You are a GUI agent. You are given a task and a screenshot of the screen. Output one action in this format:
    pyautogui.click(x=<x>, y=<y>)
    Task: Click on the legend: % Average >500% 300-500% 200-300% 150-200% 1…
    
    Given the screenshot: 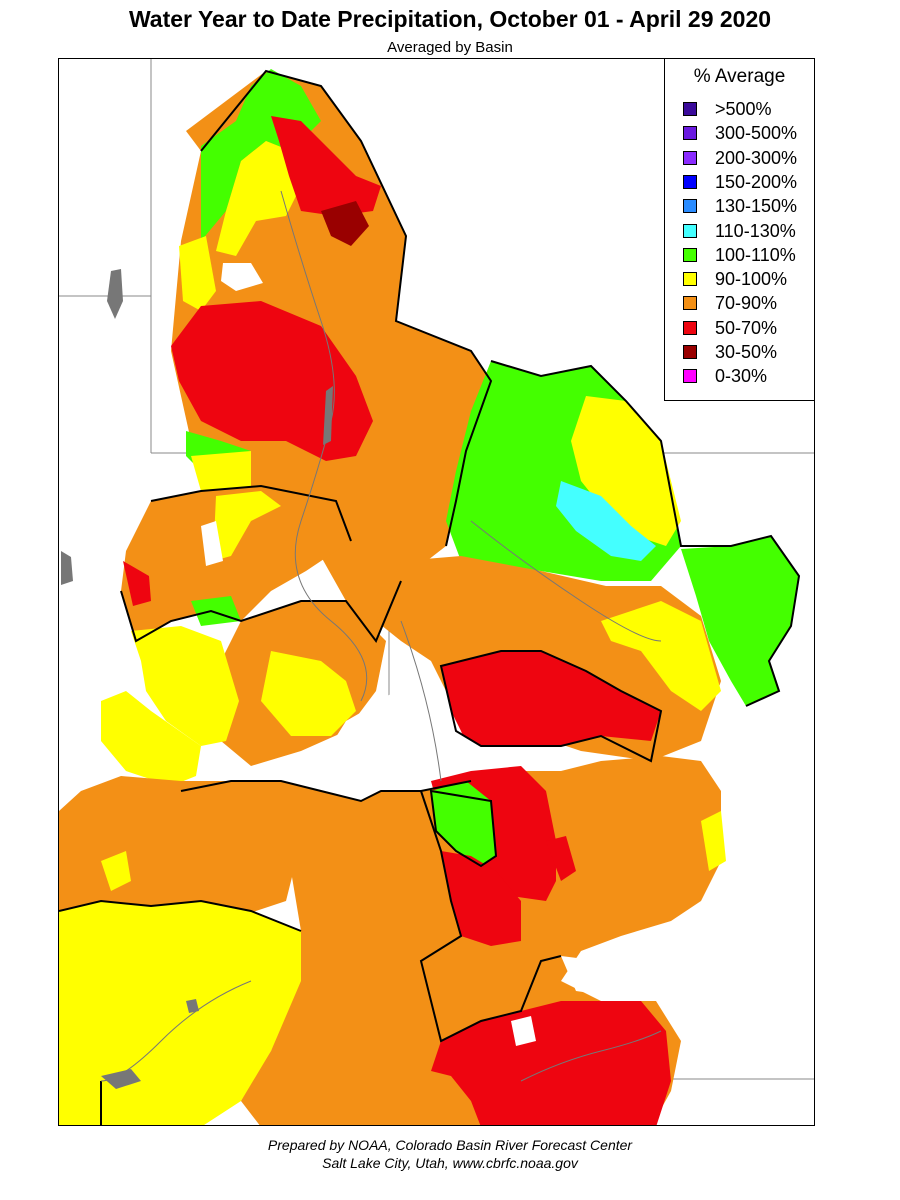 What is the action you would take?
    pyautogui.click(x=739, y=229)
    